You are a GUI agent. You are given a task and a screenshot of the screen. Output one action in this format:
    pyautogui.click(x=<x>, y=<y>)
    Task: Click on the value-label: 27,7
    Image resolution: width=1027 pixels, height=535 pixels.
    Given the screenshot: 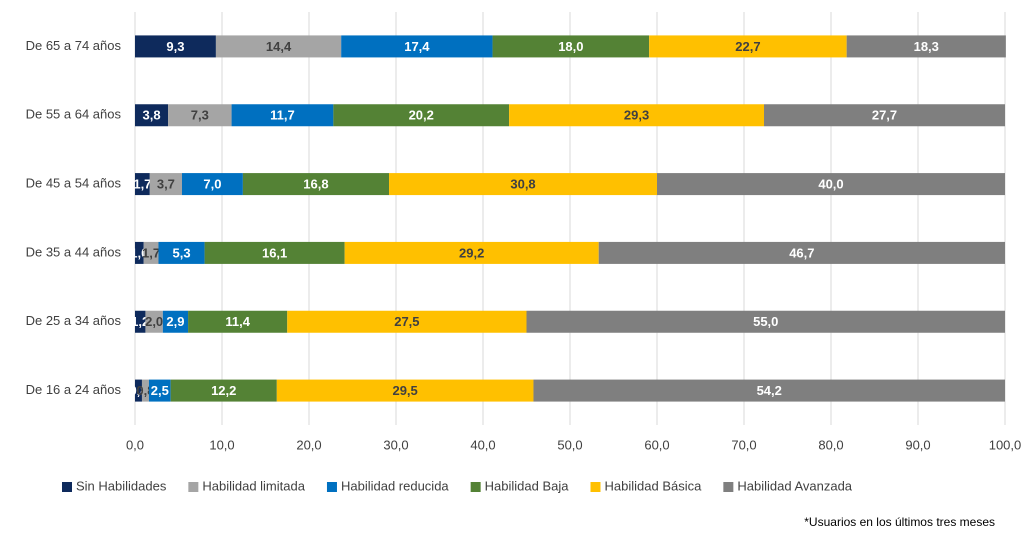 What is the action you would take?
    pyautogui.click(x=884, y=115)
    